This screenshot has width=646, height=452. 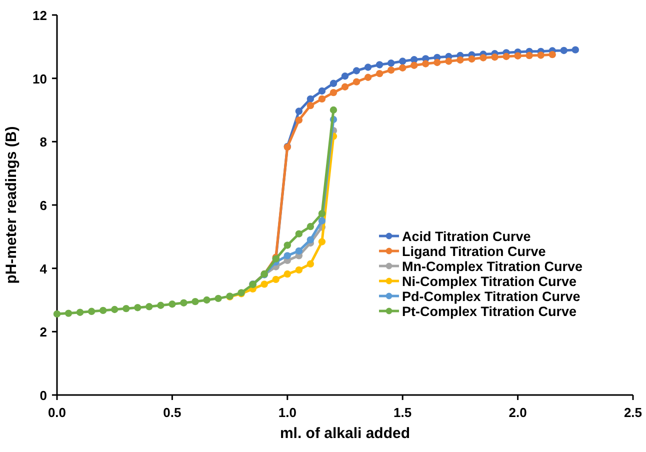 I want to click on y-axis-title: pH-meter readings (B), so click(x=11, y=205).